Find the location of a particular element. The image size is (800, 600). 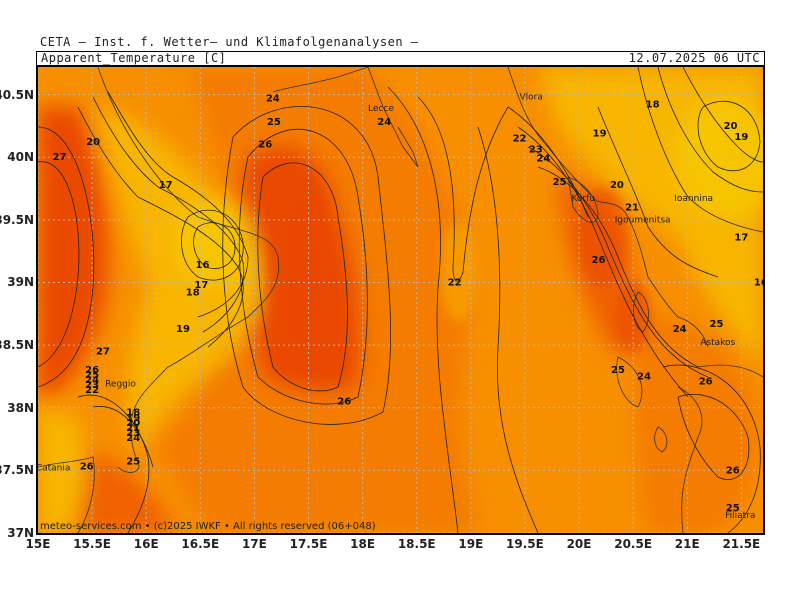

coast-salento is located at coordinates (393, 117).